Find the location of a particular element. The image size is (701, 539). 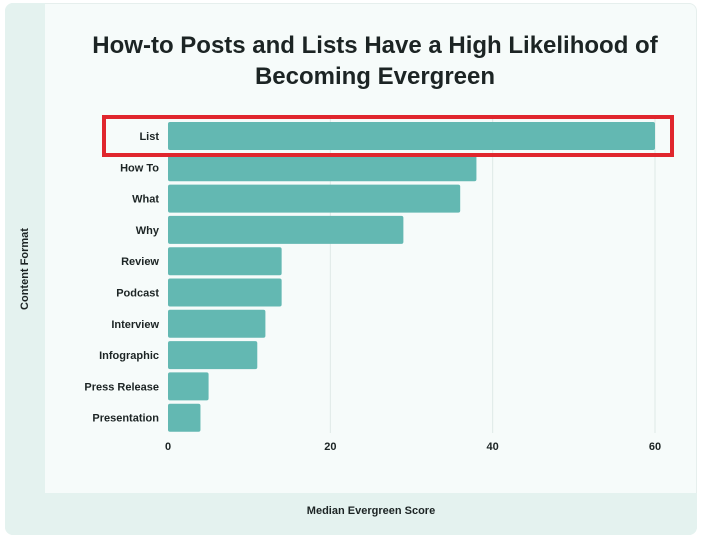

x-tick-label: 0 is located at coordinates (168, 447).